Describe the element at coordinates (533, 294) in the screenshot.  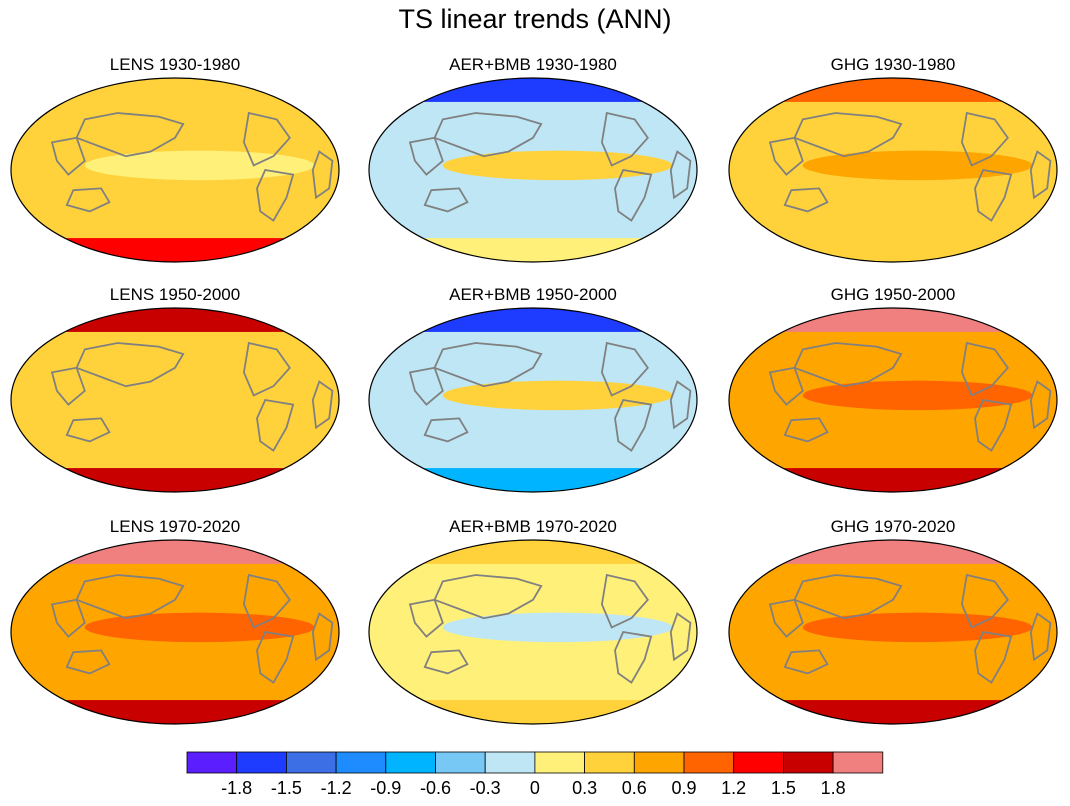
I see `panel-title: AER+BMB 1950-2000` at that location.